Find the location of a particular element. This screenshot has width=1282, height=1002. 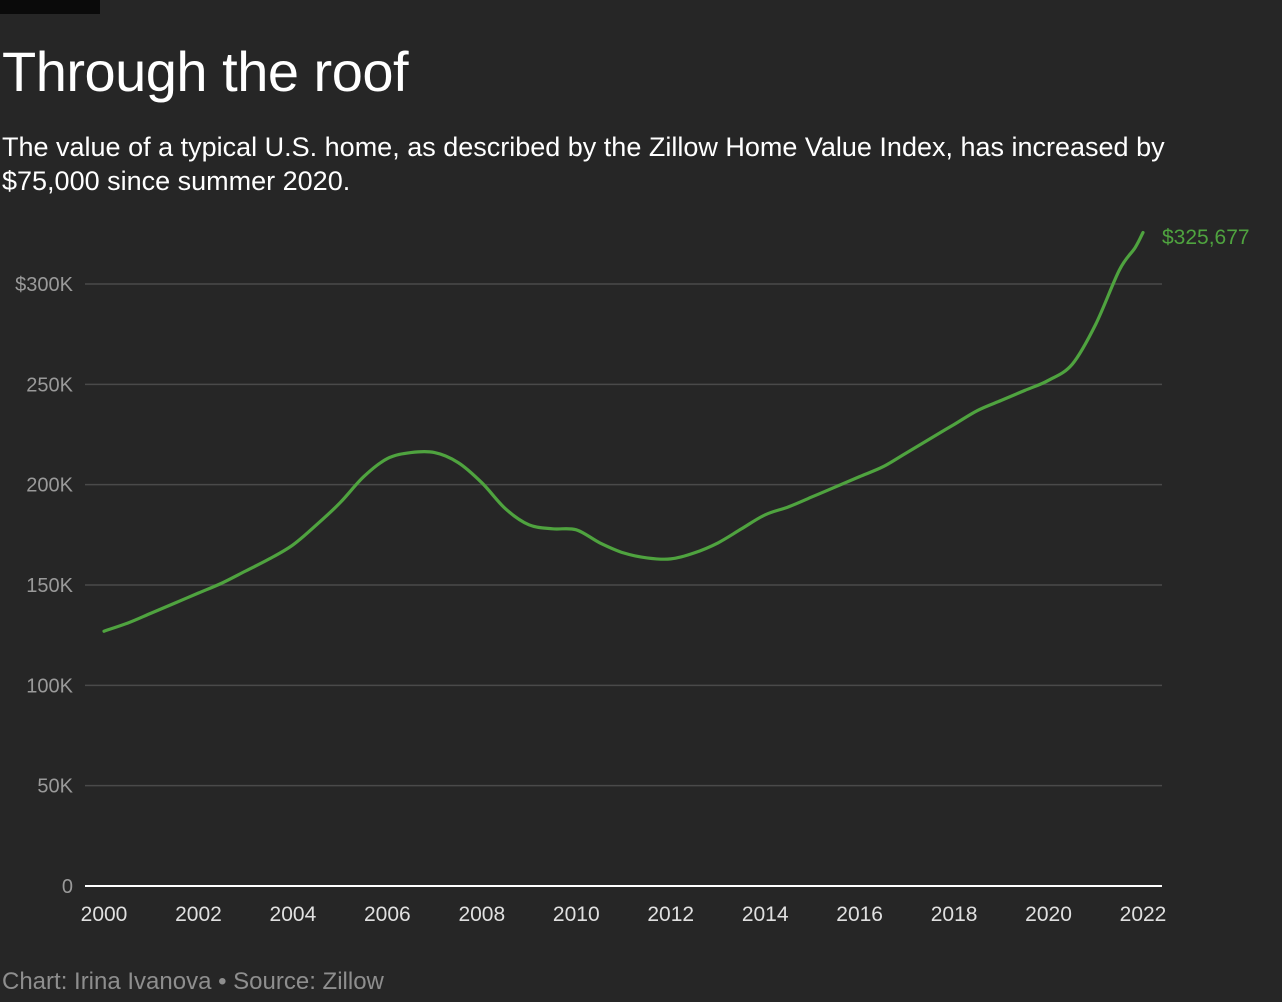

y-tick-label: 50K is located at coordinates (55, 787).